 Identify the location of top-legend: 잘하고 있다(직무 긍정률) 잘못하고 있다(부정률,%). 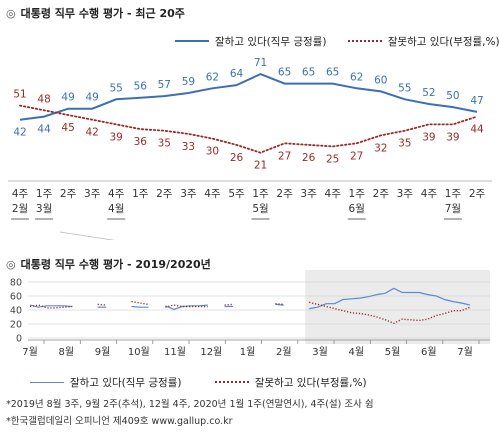
(337, 41).